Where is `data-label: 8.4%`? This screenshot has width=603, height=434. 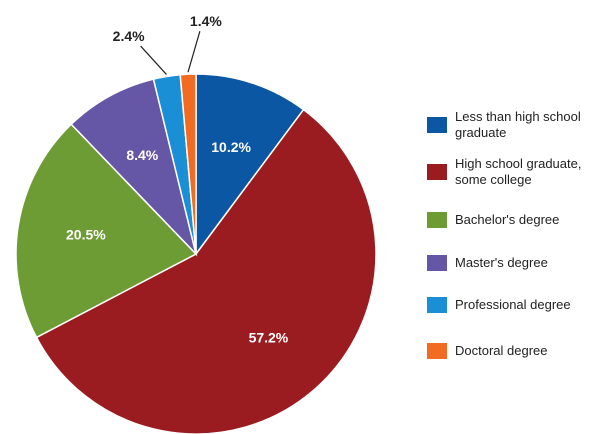
data-label: 8.4% is located at coordinates (142, 155).